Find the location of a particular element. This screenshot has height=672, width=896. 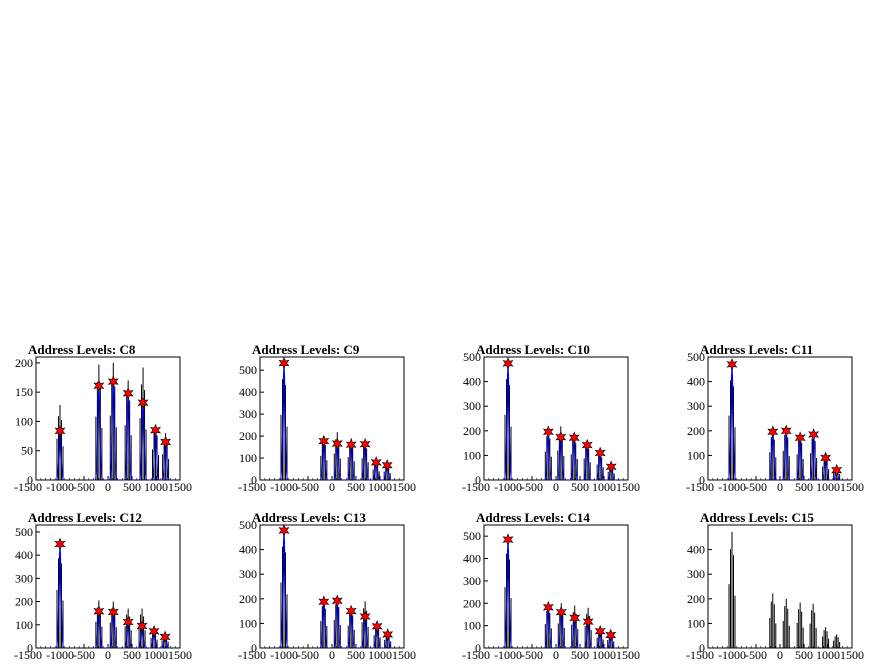

chart-title: Address Levels: C13 is located at coordinates (309, 517).